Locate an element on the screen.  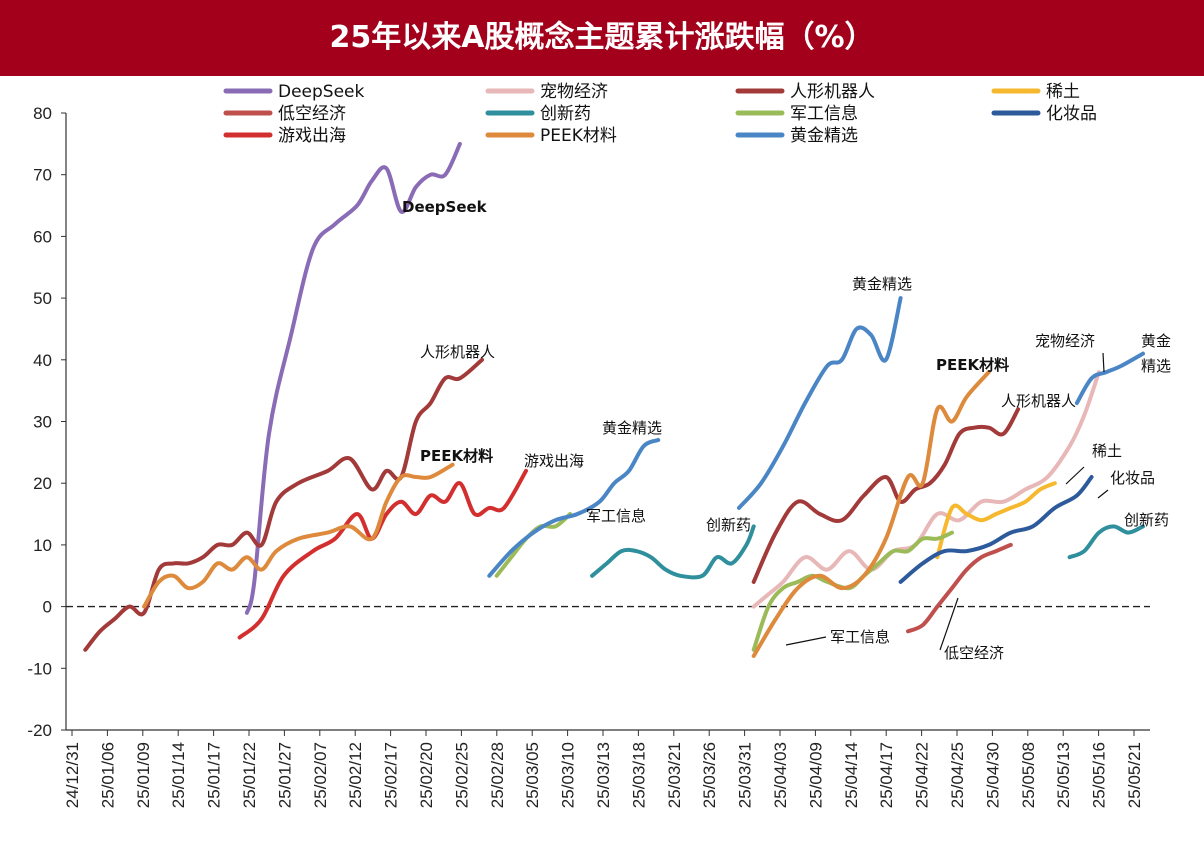
x-tick-label: 25/05/08 is located at coordinates (1028, 775).